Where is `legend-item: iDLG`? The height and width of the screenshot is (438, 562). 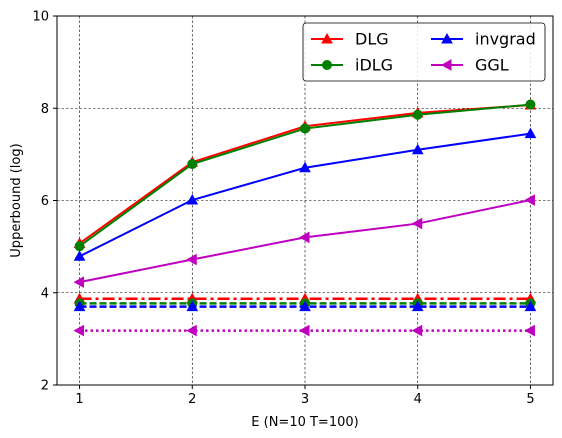 legend-item: iDLG is located at coordinates (352, 65).